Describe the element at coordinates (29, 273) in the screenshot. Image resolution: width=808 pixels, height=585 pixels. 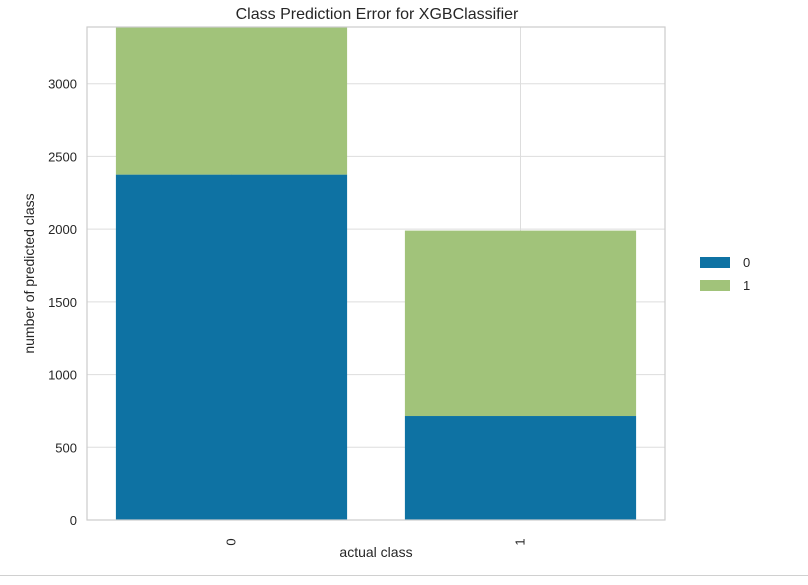
I see `y-axis-label: number of predicted class` at that location.